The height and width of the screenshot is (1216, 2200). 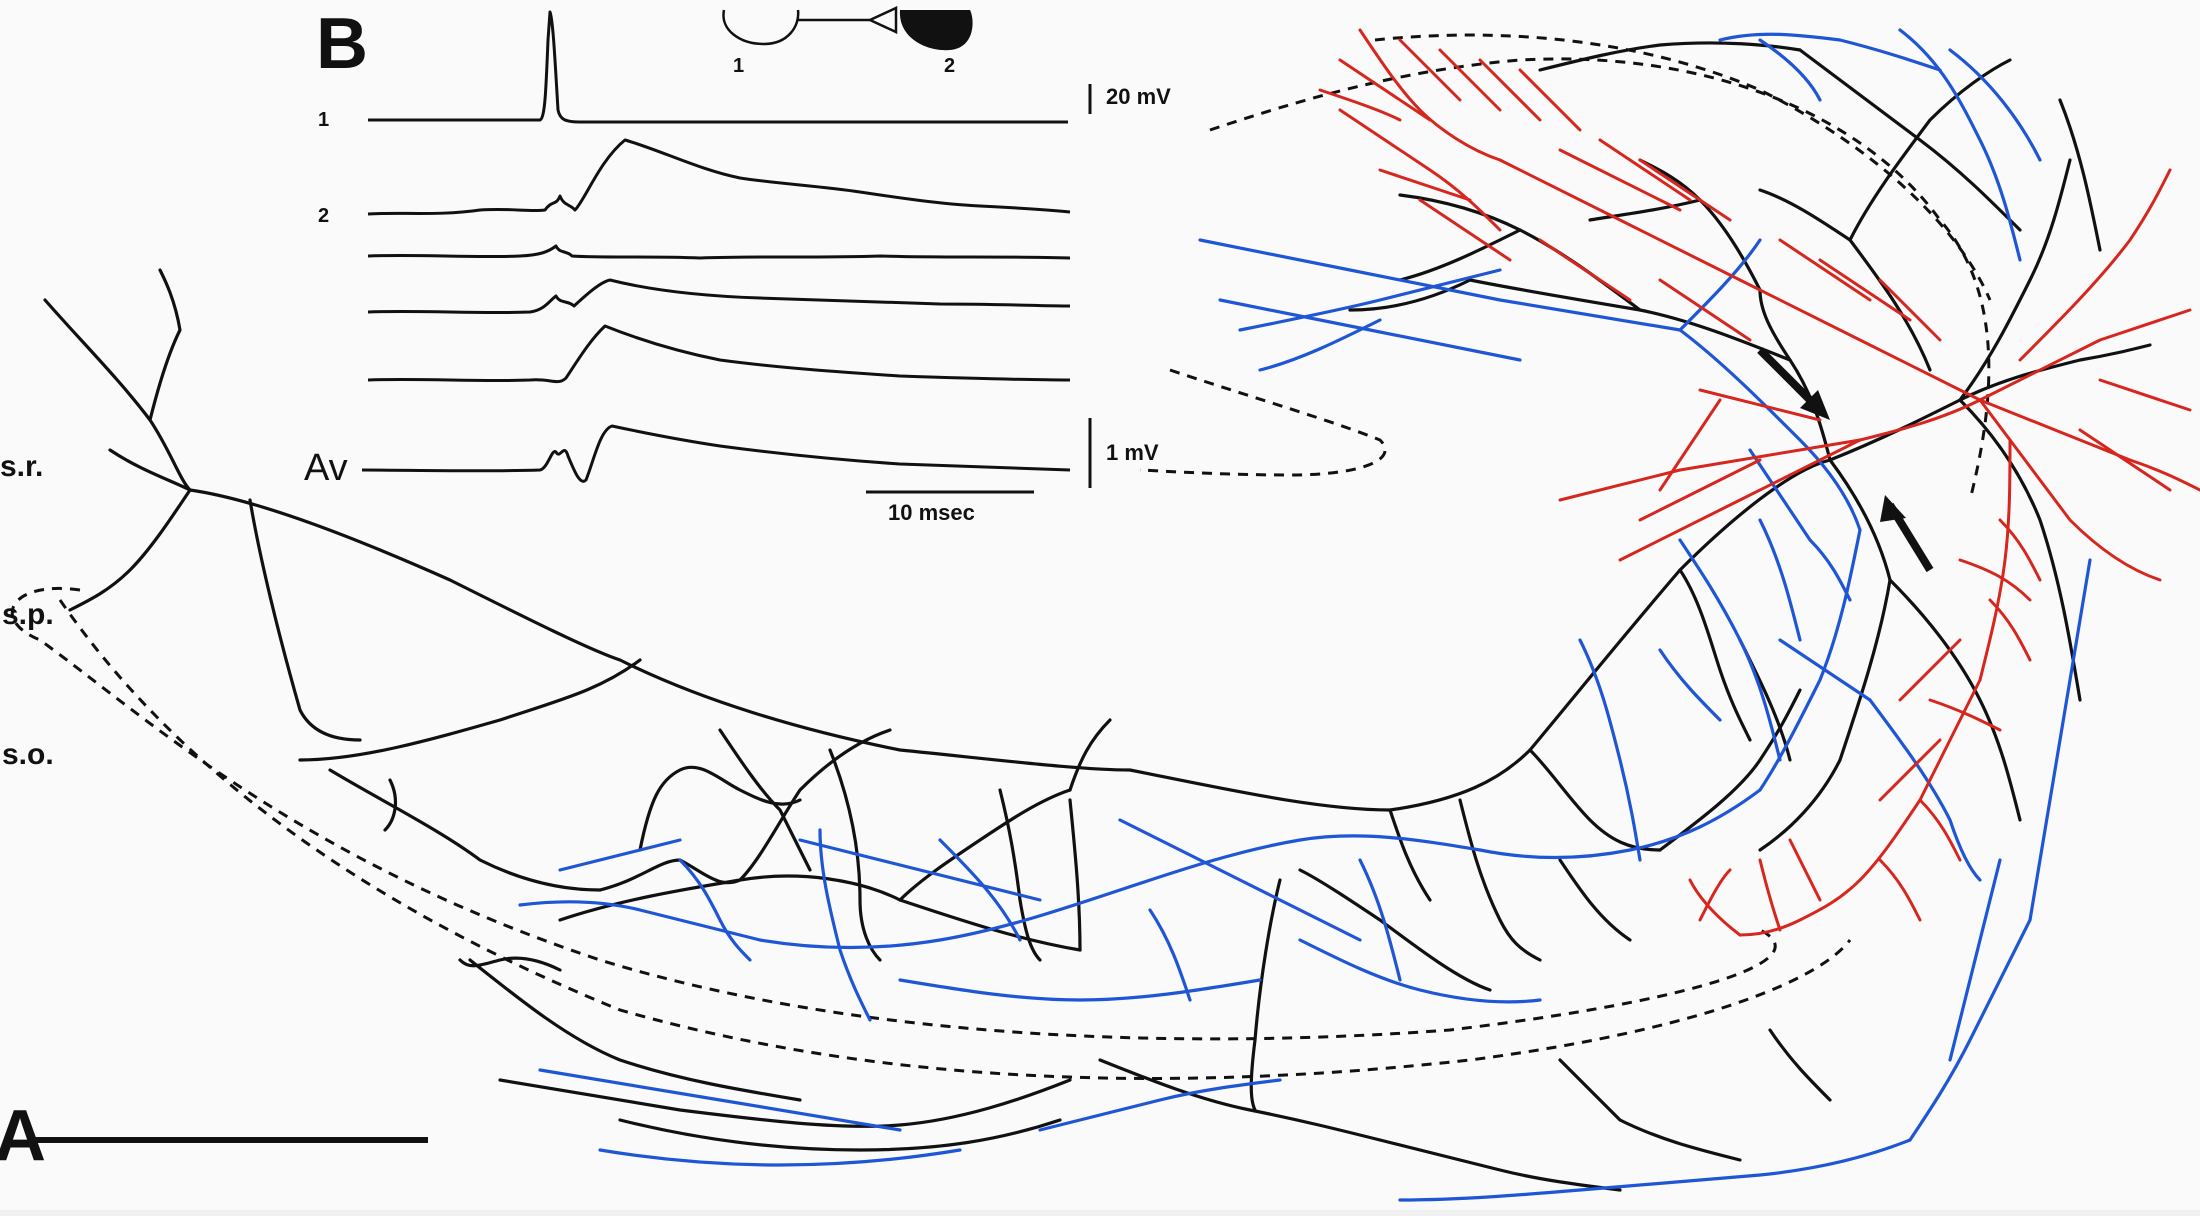 What do you see at coordinates (21, 466) in the screenshot?
I see `layer-label-sr: s.r.` at bounding box center [21, 466].